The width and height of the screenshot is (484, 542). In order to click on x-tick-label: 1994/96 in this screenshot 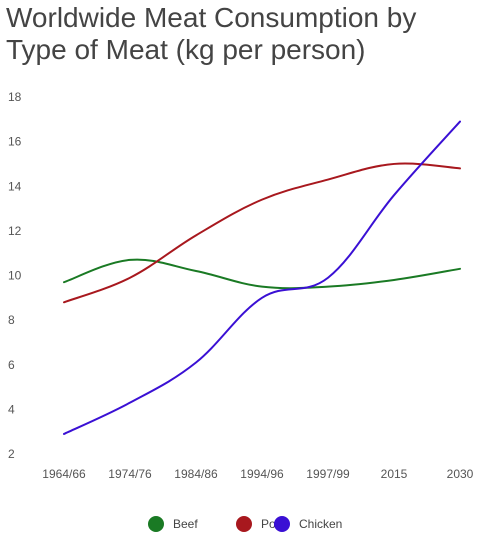, I will do `click(262, 474)`.